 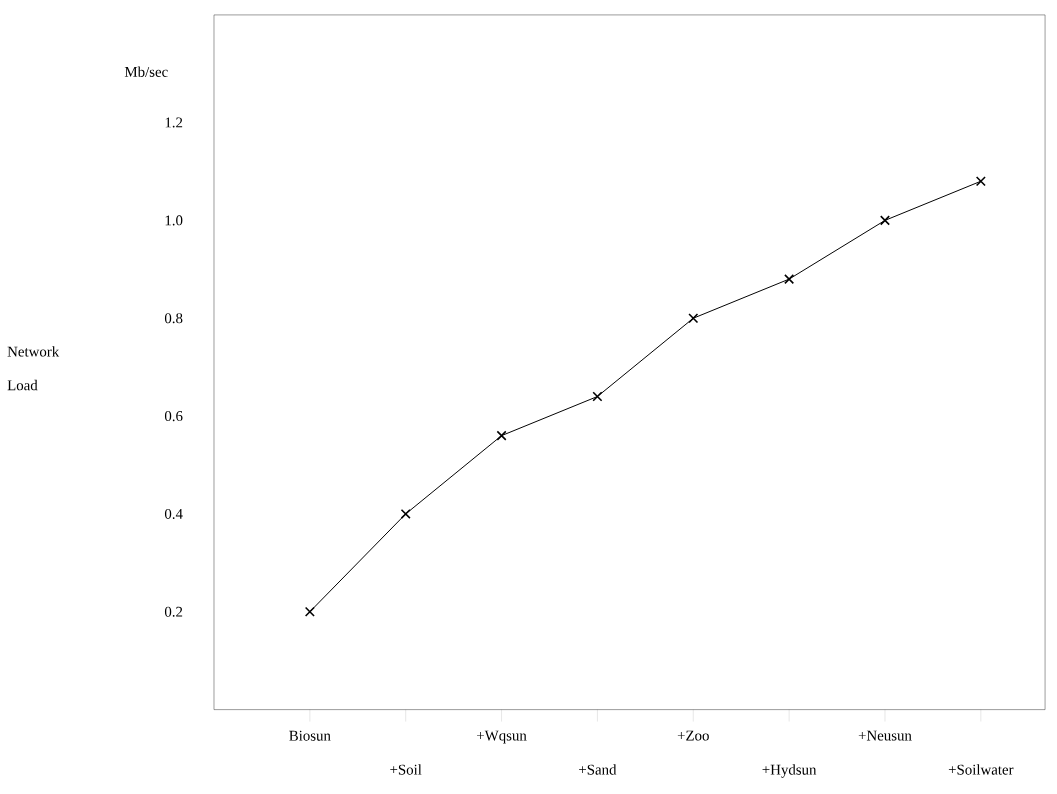 I want to click on y-tick-label: 0.4, so click(x=173, y=513).